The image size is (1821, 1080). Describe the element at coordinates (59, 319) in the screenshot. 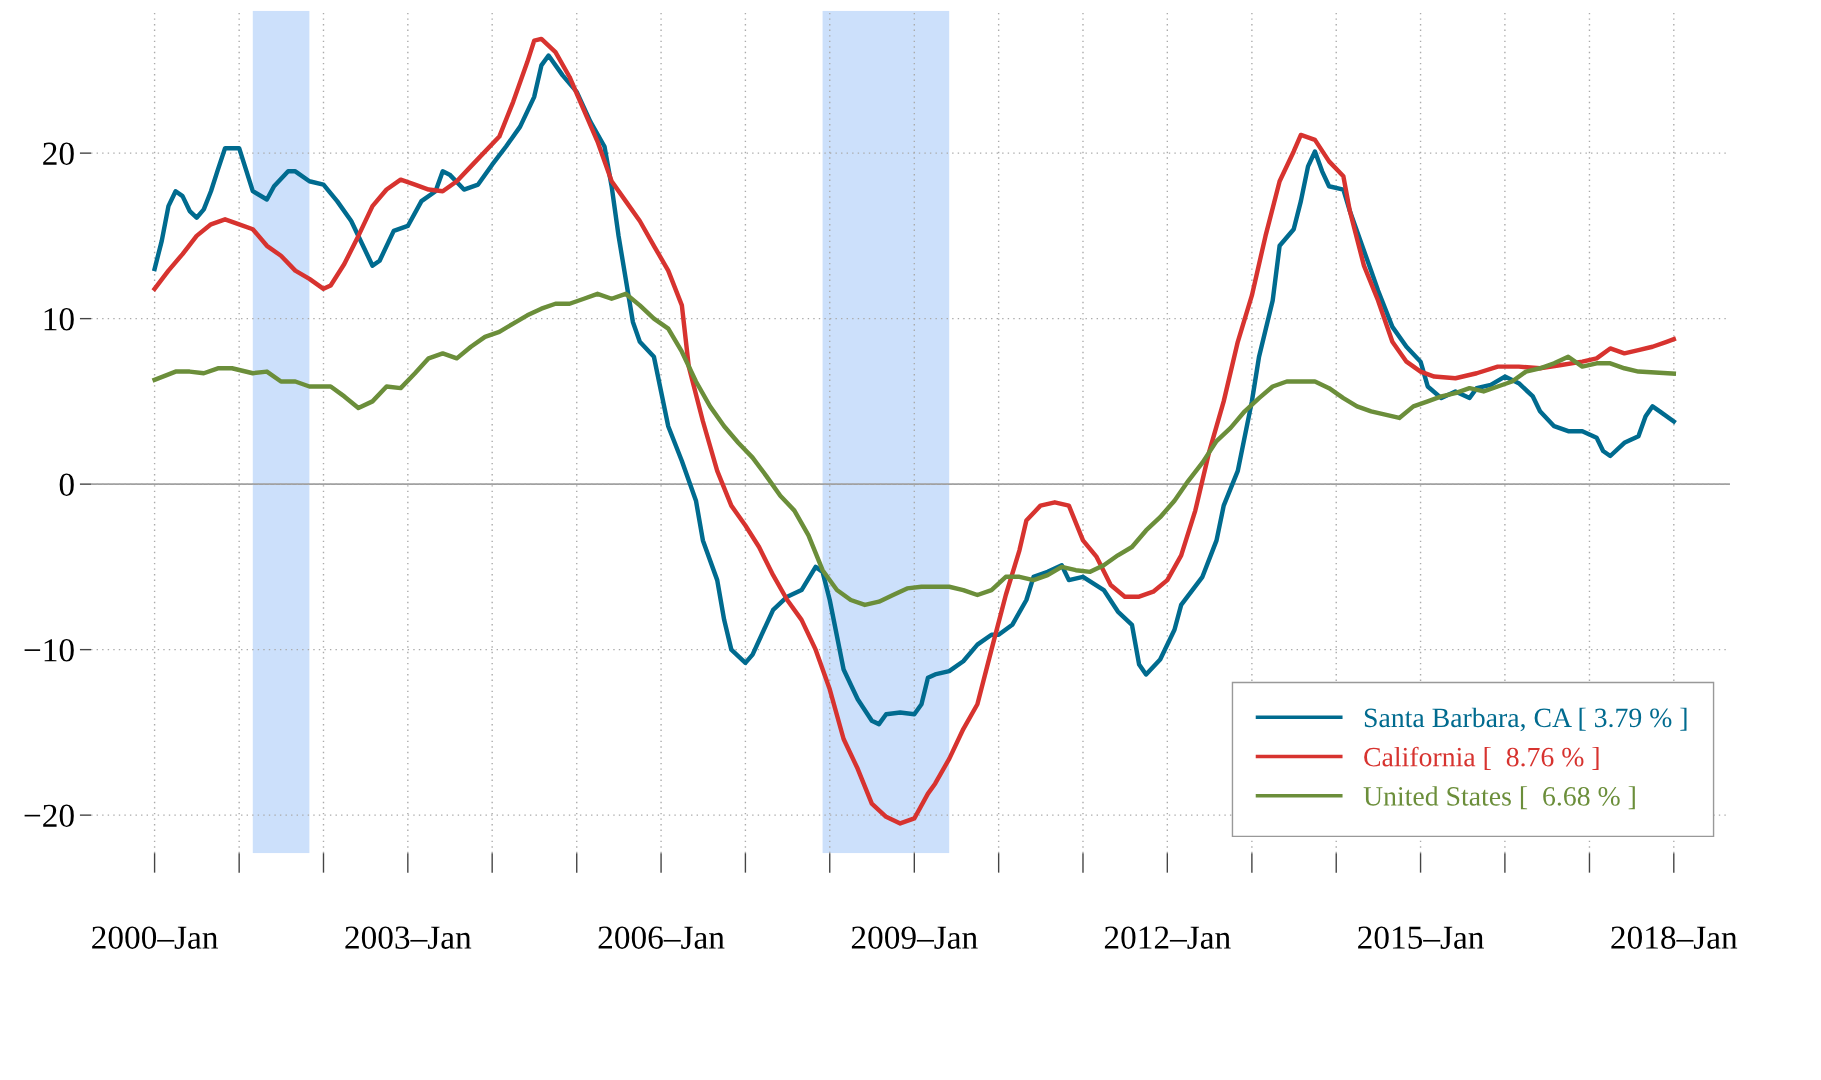

I see `y-tick-label: 10` at that location.